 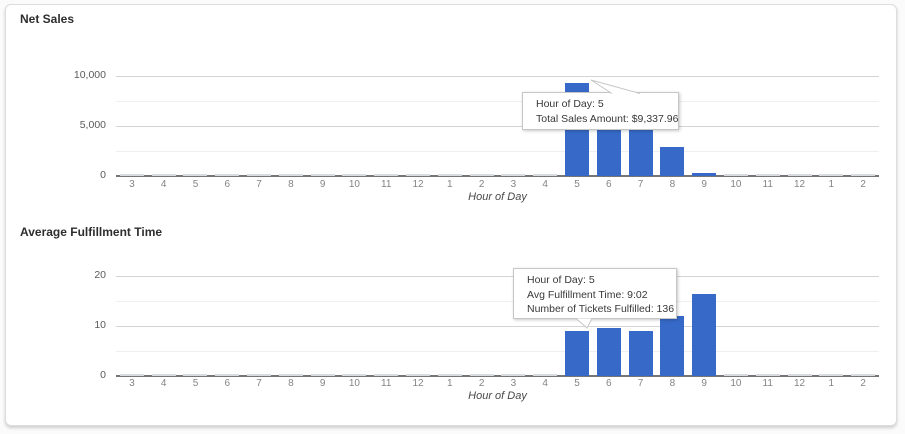 What do you see at coordinates (47, 19) in the screenshot?
I see `net-sales-title: Net Sales` at bounding box center [47, 19].